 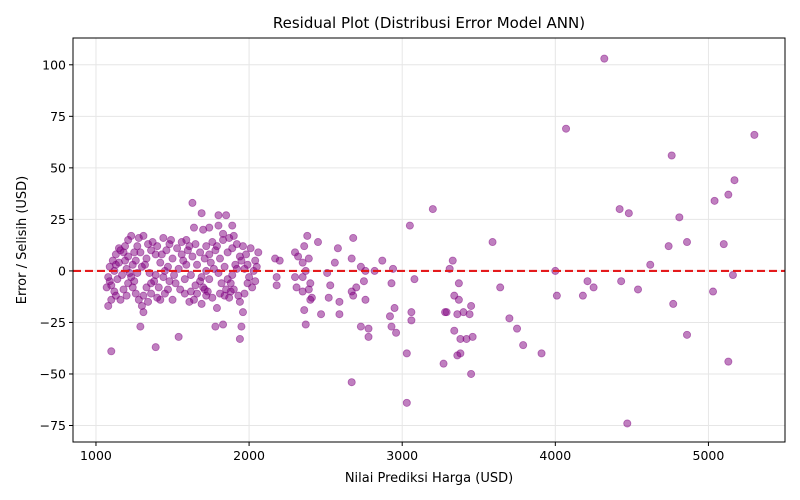 I want to click on y-tick-label: −75, so click(x=53, y=425).